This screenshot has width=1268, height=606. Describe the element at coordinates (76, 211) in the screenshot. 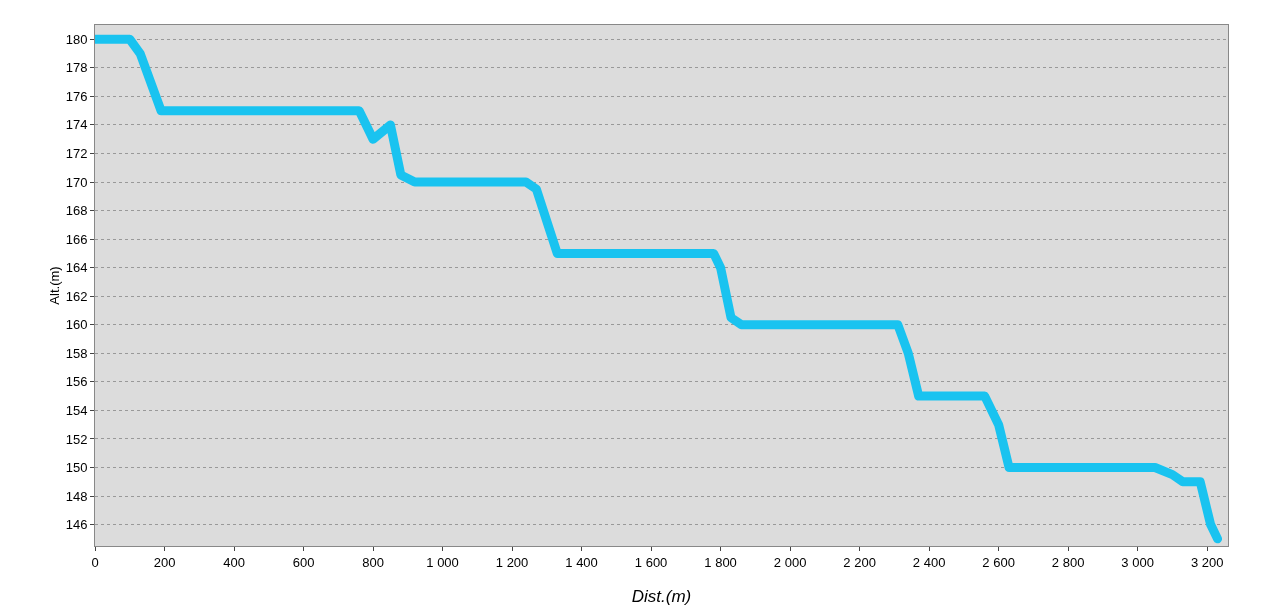

I see `y-tick-label: 168` at that location.